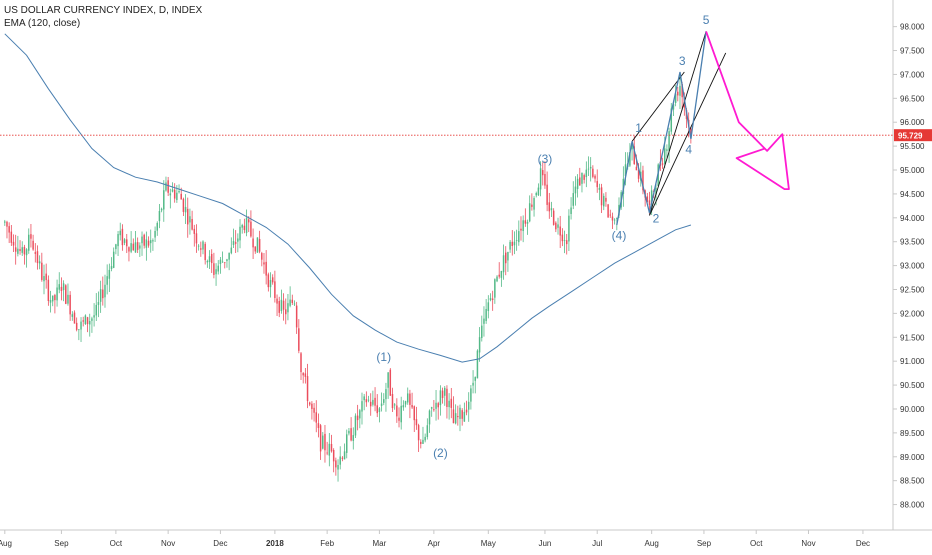  Describe the element at coordinates (912, 194) in the screenshot. I see `y-tick-label: 94.500` at that location.